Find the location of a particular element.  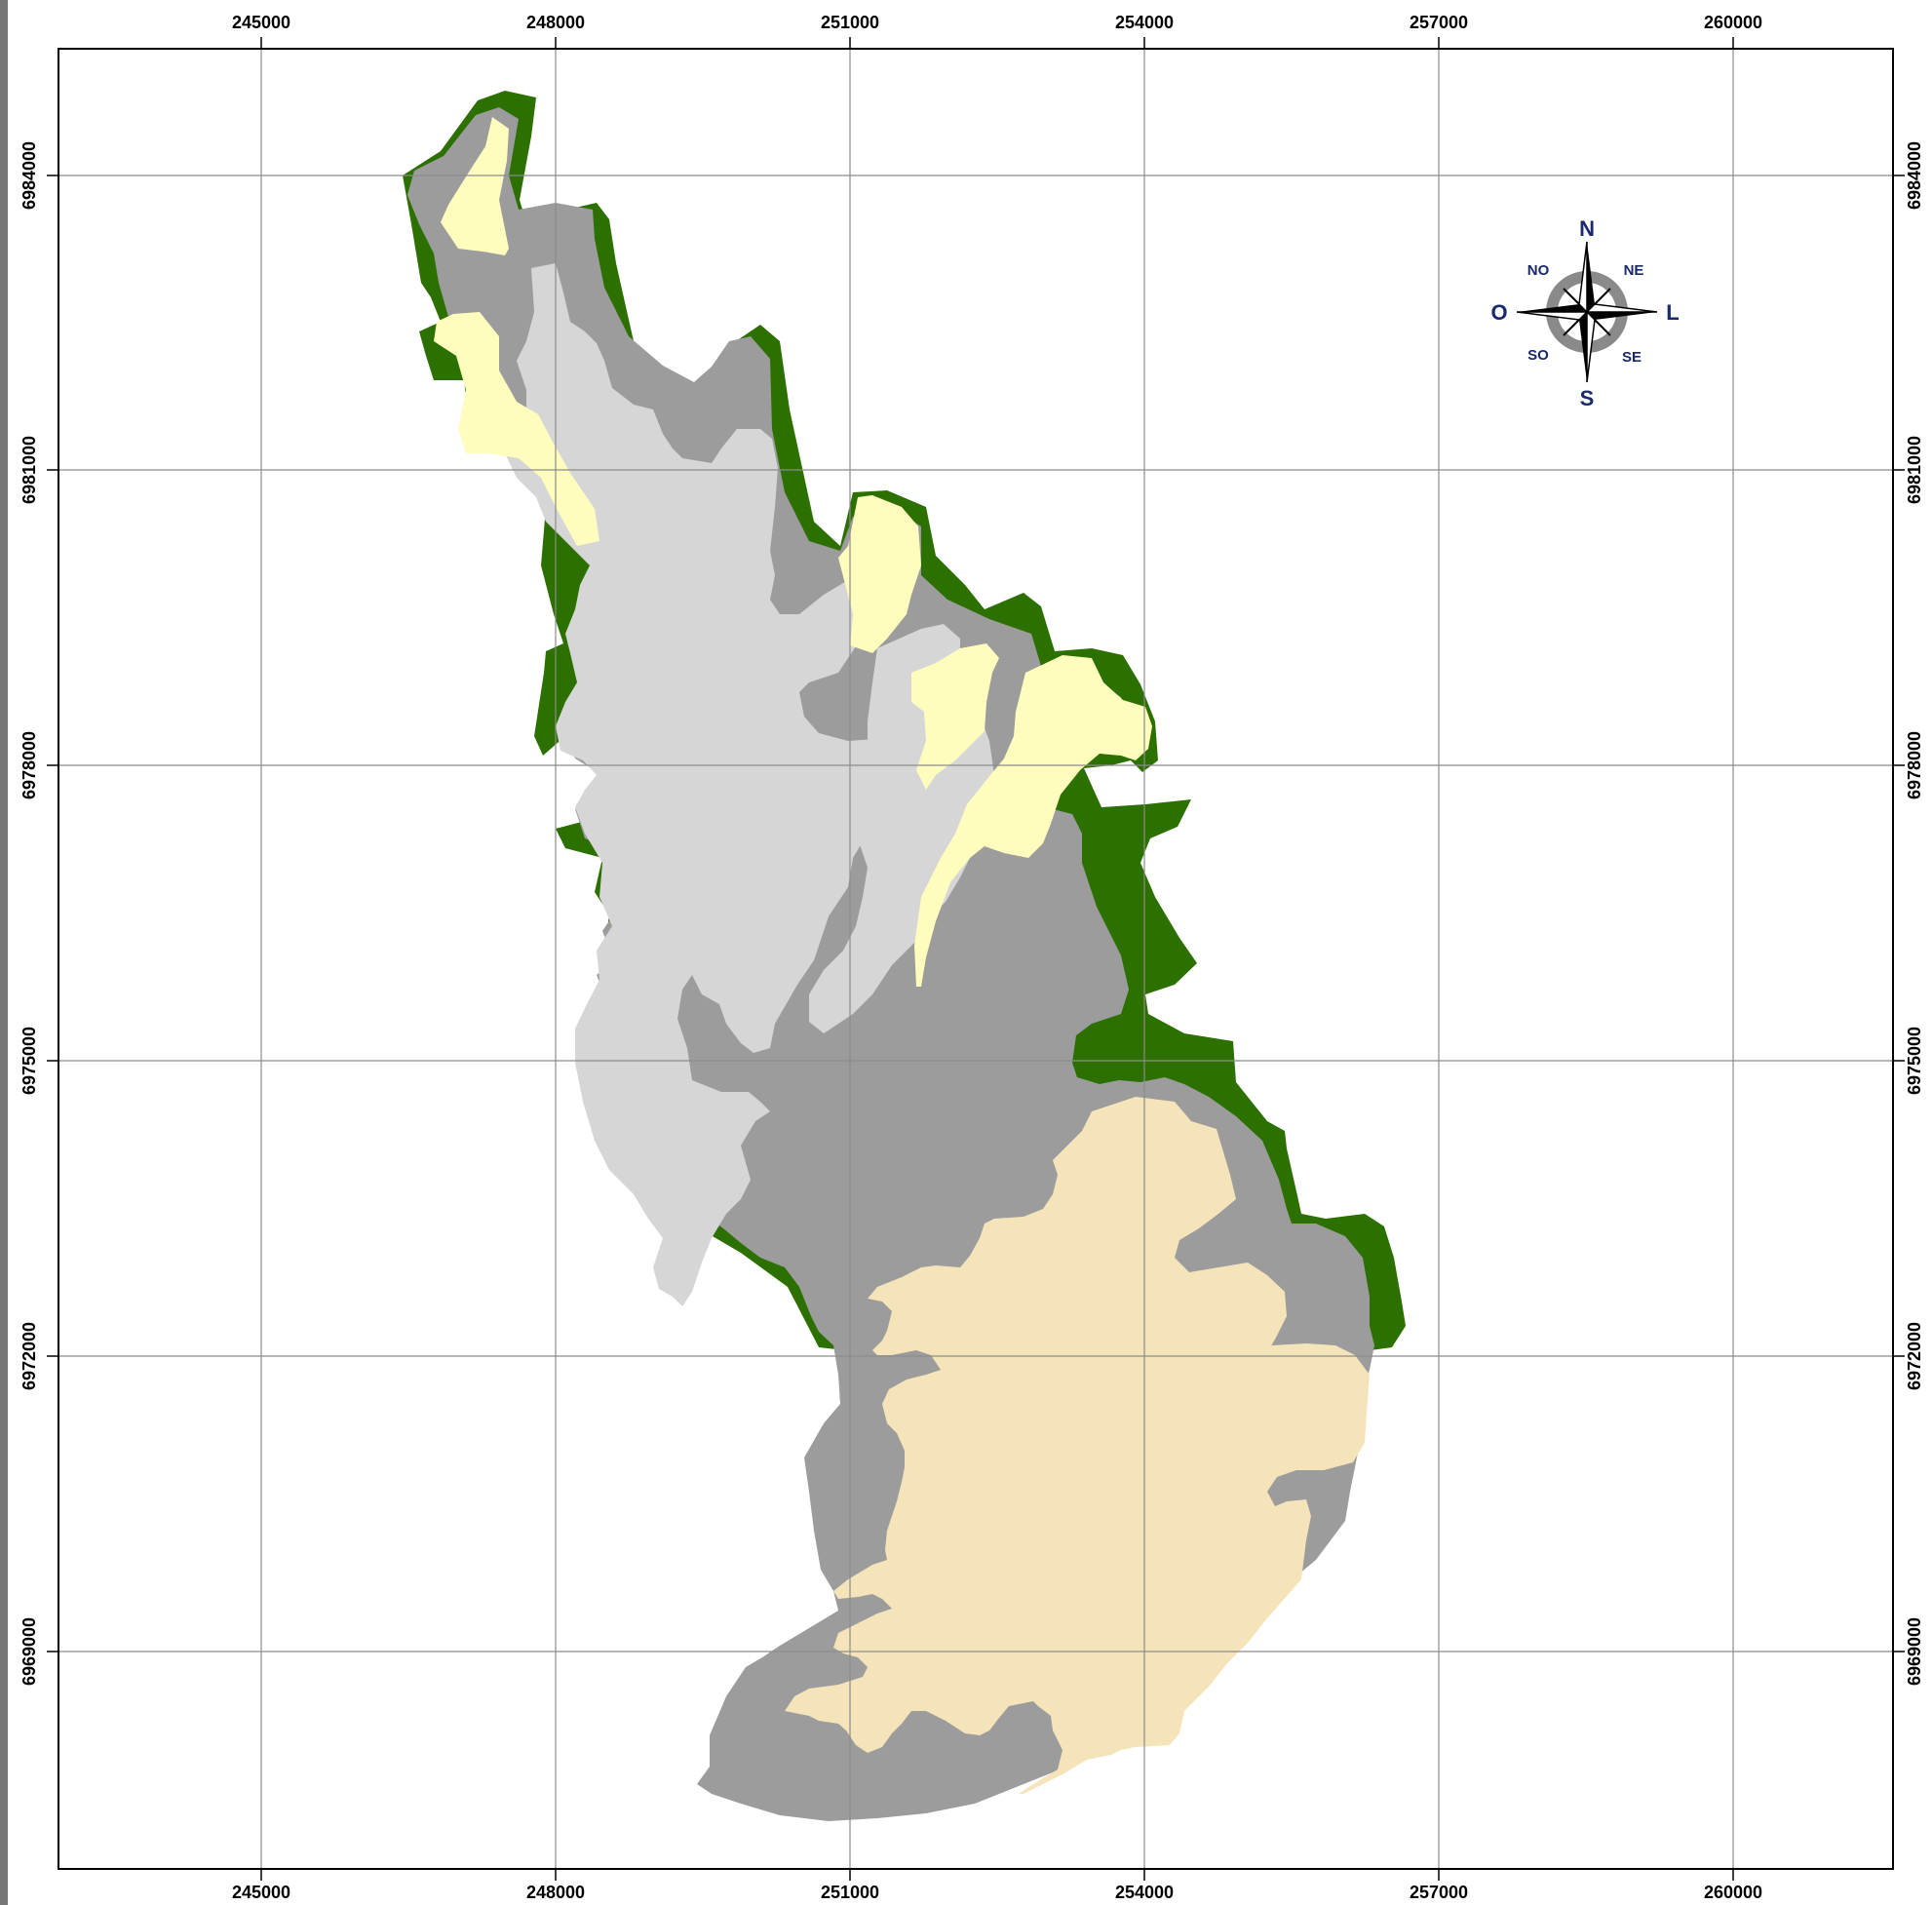

compass-label-south: S is located at coordinates (1587, 398).